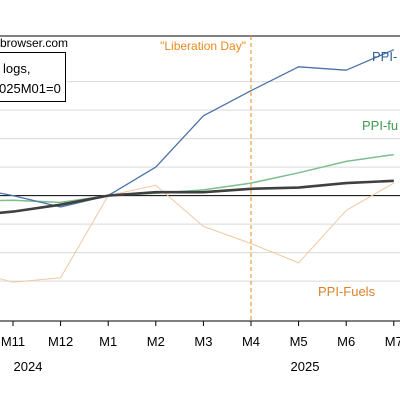 The image size is (400, 400). What do you see at coordinates (197, 197) in the screenshot?
I see `series-line` at bounding box center [197, 197].